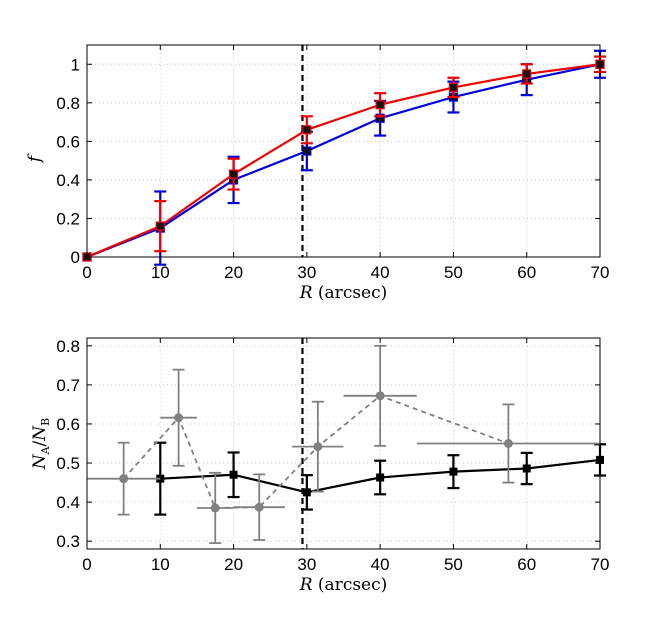 The image size is (664, 617). Describe the element at coordinates (68, 346) in the screenshot. I see `bottom-y-tick-label: 0.8` at that location.